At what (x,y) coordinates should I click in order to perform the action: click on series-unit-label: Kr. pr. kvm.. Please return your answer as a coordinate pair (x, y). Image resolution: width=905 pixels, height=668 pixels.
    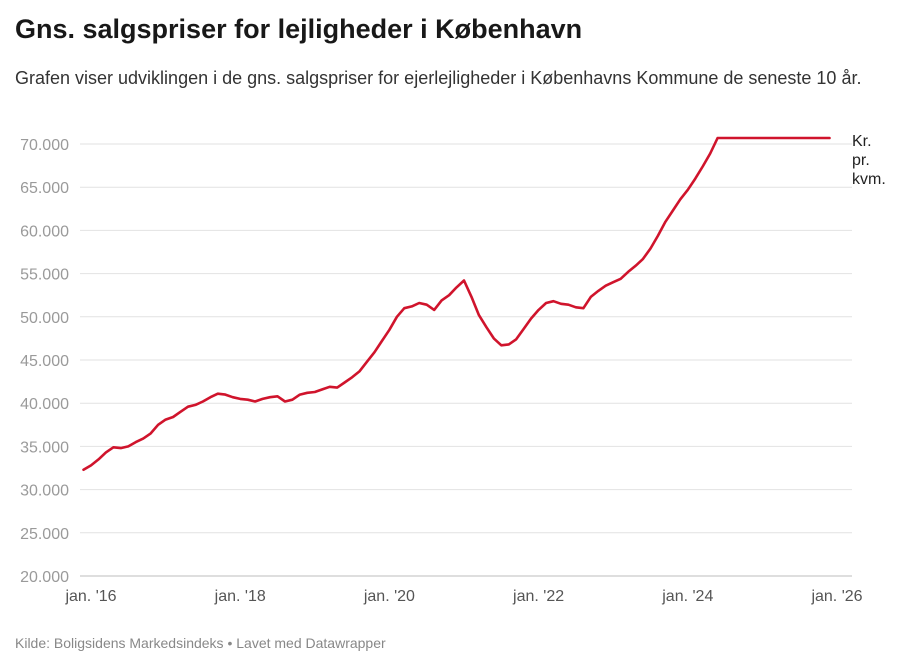
    Looking at the image, I should click on (869, 160).